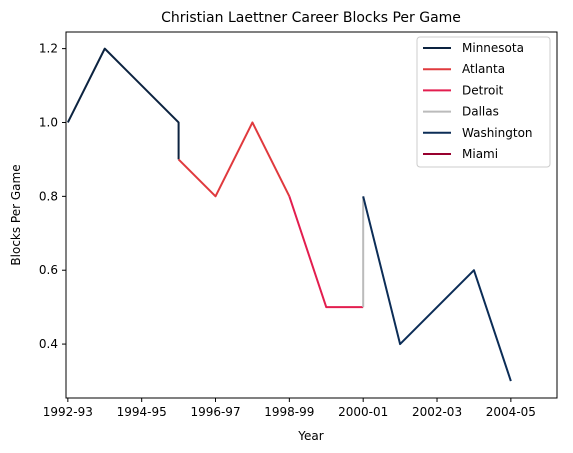  Describe the element at coordinates (142, 412) in the screenshot. I see `x-tick-label: 1994-95` at that location.